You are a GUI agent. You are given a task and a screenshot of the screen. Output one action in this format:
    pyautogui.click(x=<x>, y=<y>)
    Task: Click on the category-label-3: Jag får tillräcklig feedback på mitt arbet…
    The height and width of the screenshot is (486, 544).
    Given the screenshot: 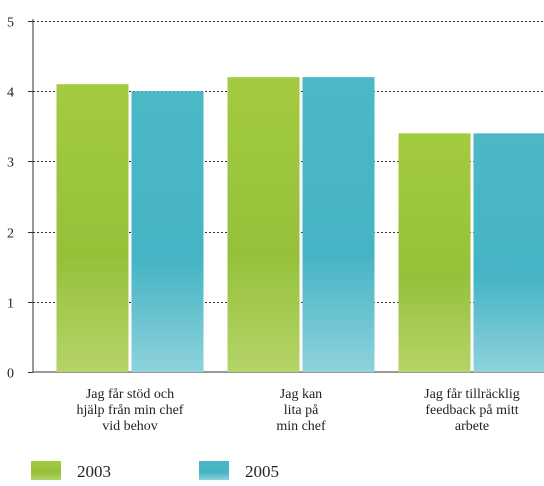 What is the action you would take?
    pyautogui.click(x=472, y=410)
    